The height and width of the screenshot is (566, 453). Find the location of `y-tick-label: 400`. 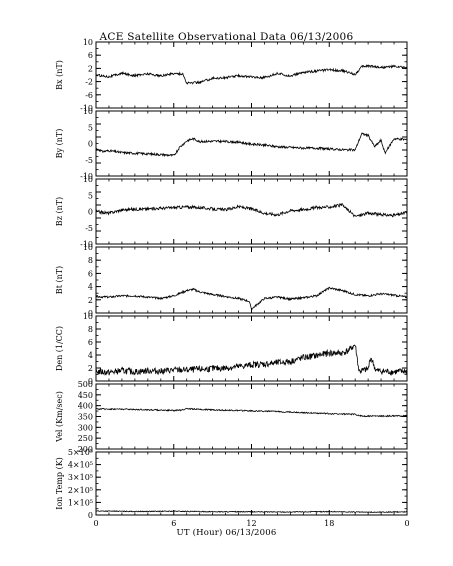

y-tick-label: 400 is located at coordinates (85, 406).